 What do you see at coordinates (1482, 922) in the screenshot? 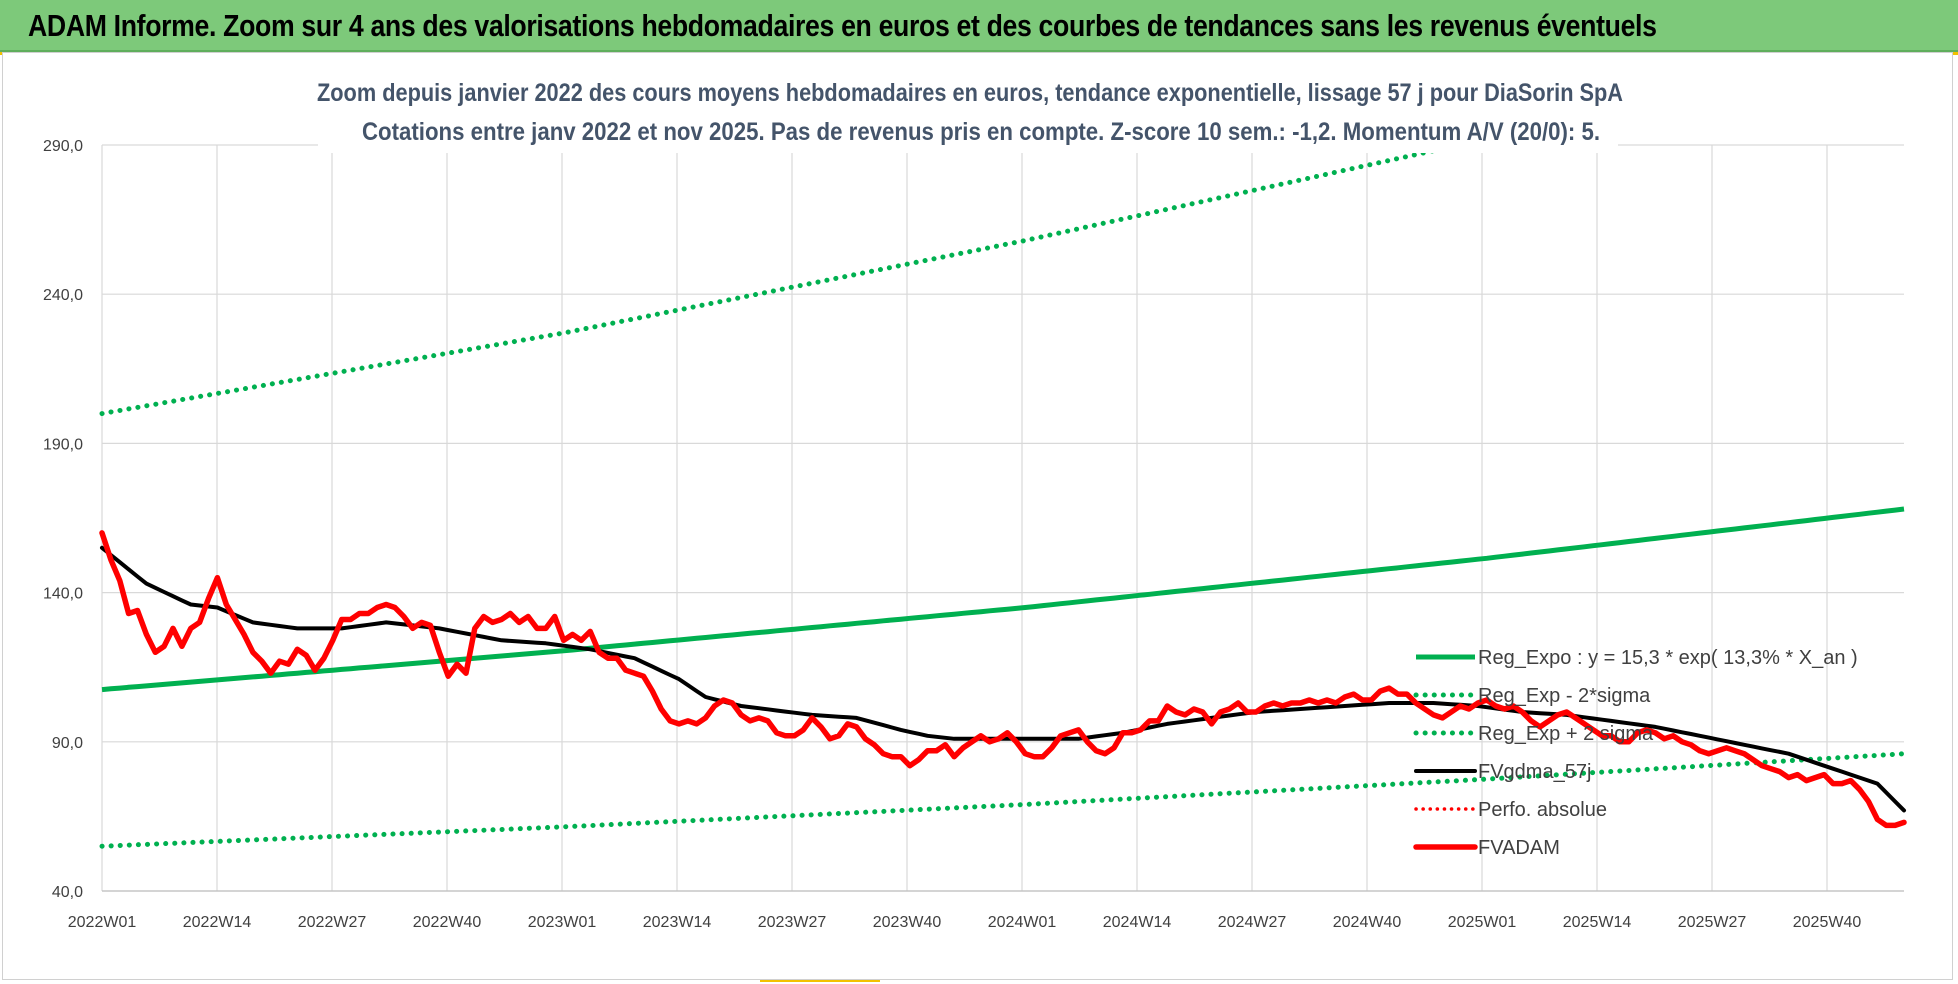
I see `x-tick-label: 2025W01` at bounding box center [1482, 922].